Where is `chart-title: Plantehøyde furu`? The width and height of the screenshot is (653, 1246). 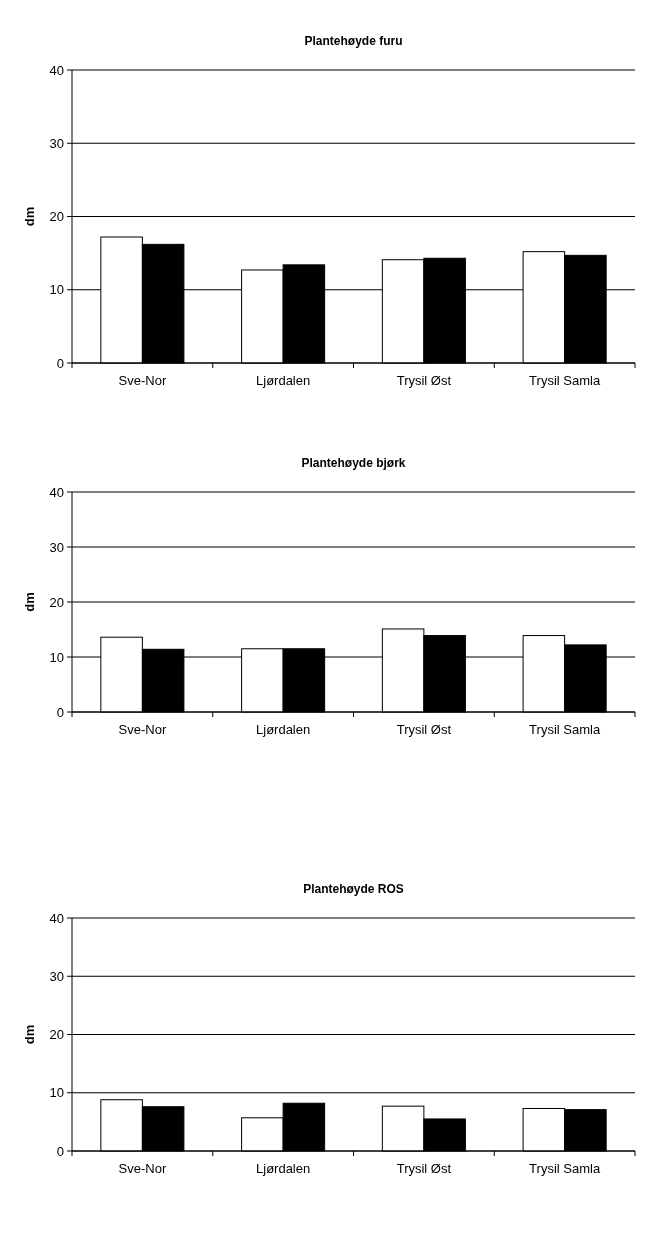
chart-title: Plantehøyde furu is located at coordinates (353, 41).